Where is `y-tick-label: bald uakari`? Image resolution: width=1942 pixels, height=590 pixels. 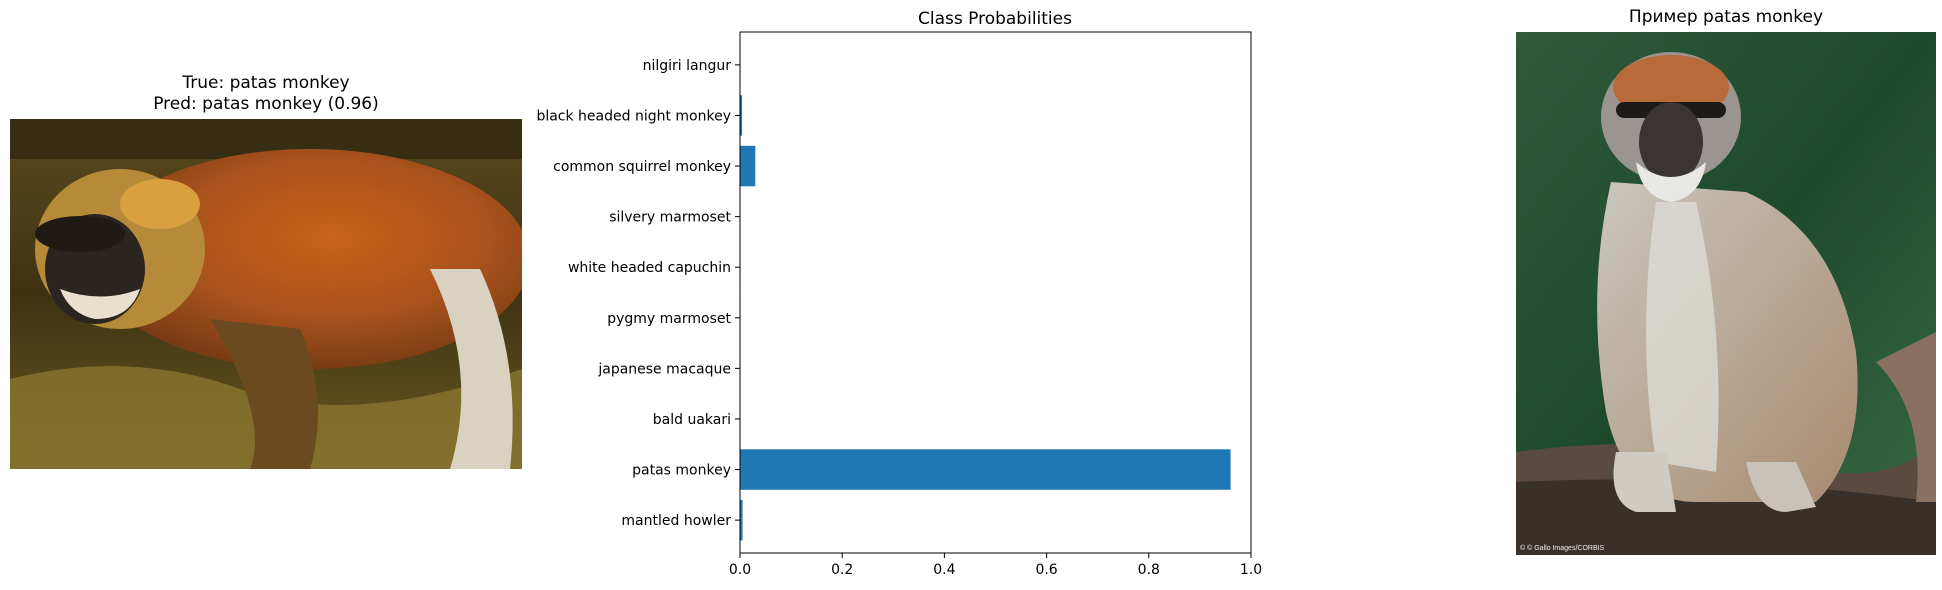
y-tick-label: bald uakari is located at coordinates (692, 420).